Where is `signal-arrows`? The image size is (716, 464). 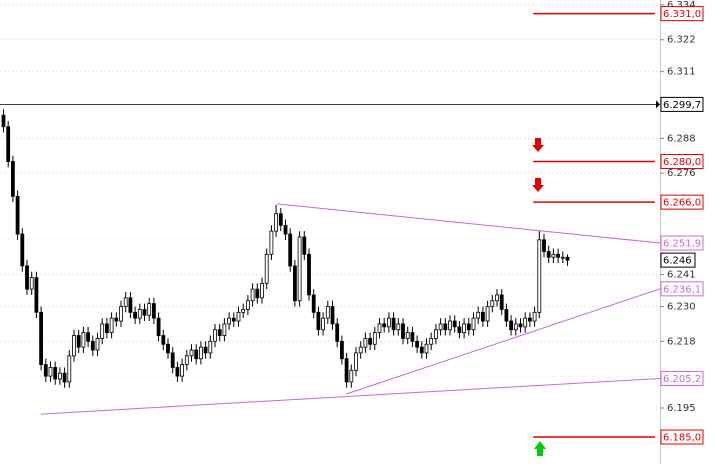 signal-arrows is located at coordinates (539, 297).